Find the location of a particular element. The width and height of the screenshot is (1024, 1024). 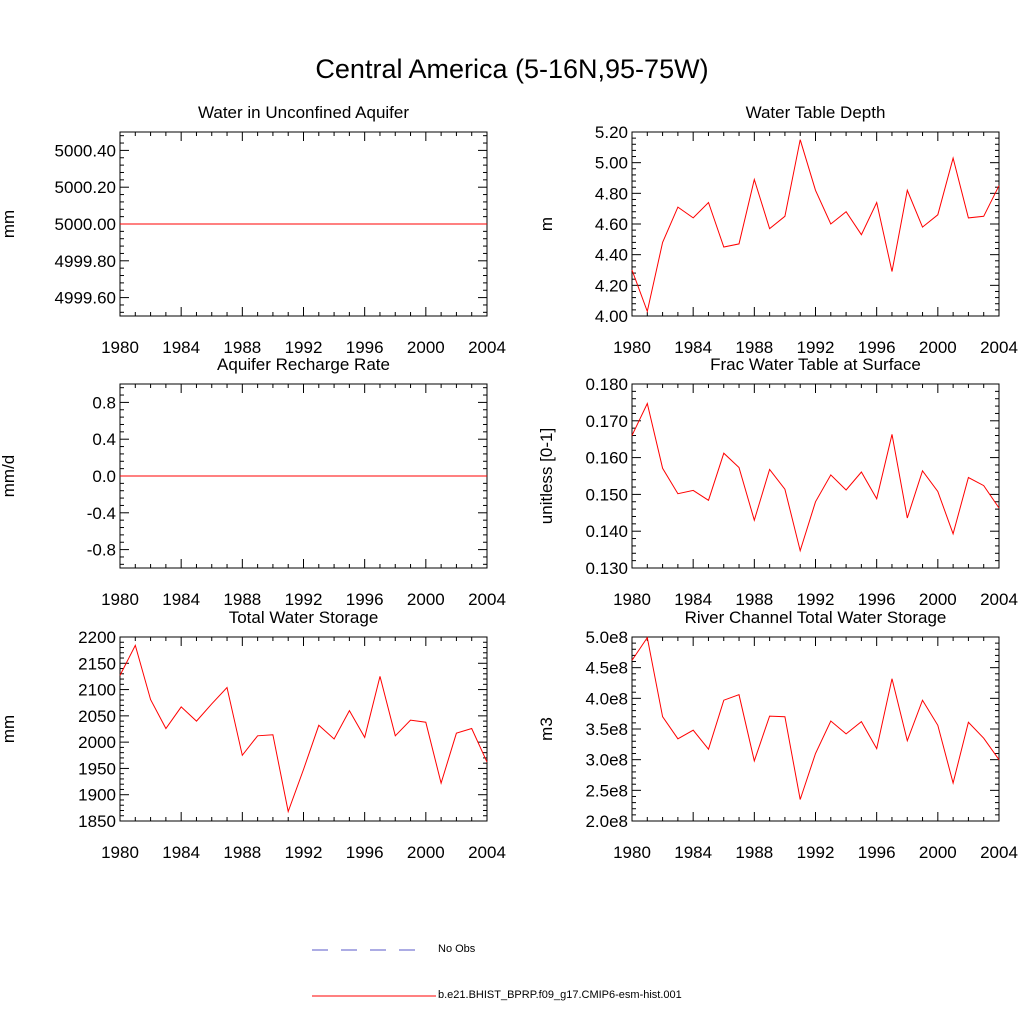

y-tick-label: 2.0e8 is located at coordinates (606, 821).